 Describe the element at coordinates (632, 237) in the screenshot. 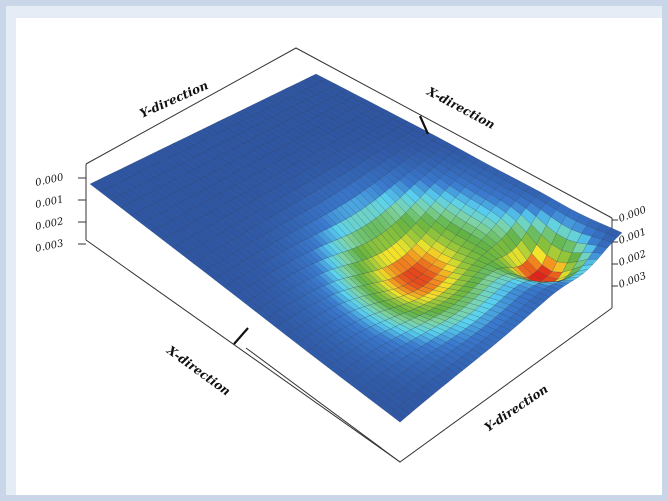

I see `z-tick-right-1: 0.001` at that location.